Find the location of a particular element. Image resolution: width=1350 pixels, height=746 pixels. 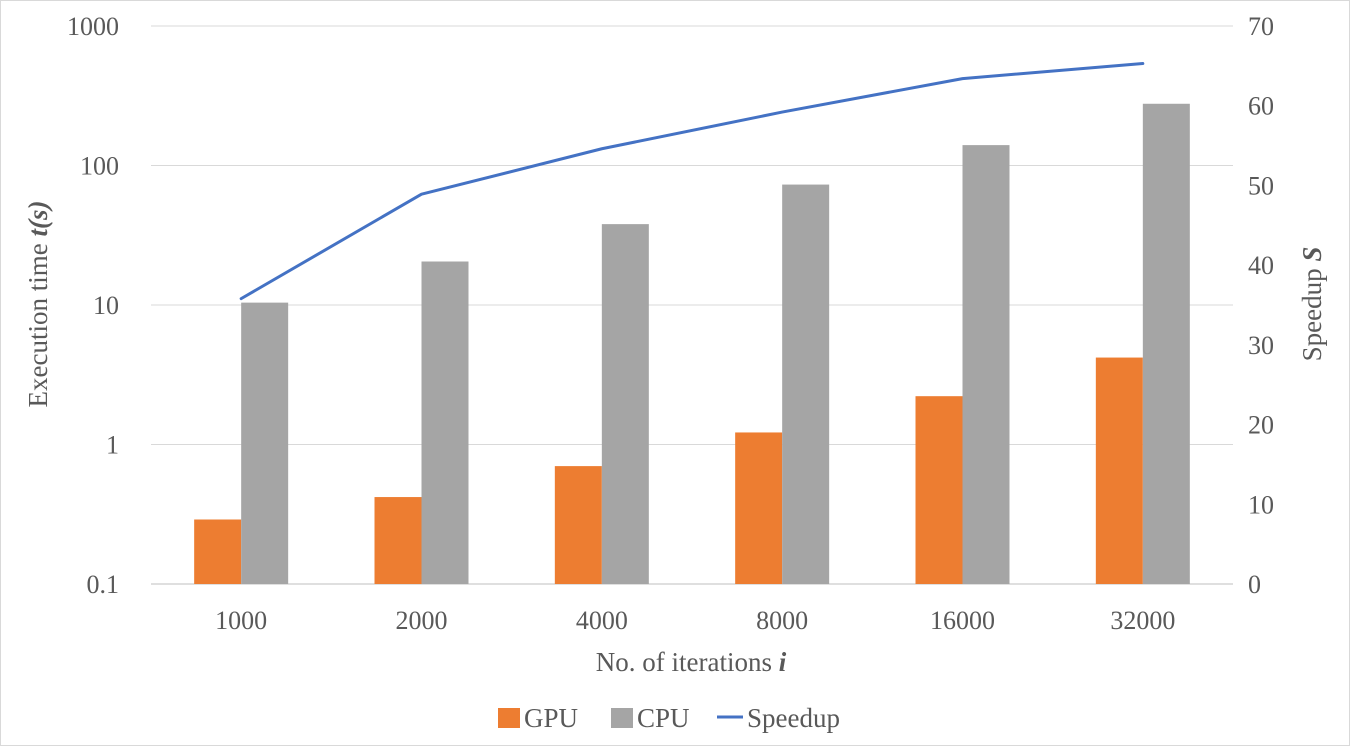

y-axis-left-title-text: Execution time is located at coordinates (38, 322).